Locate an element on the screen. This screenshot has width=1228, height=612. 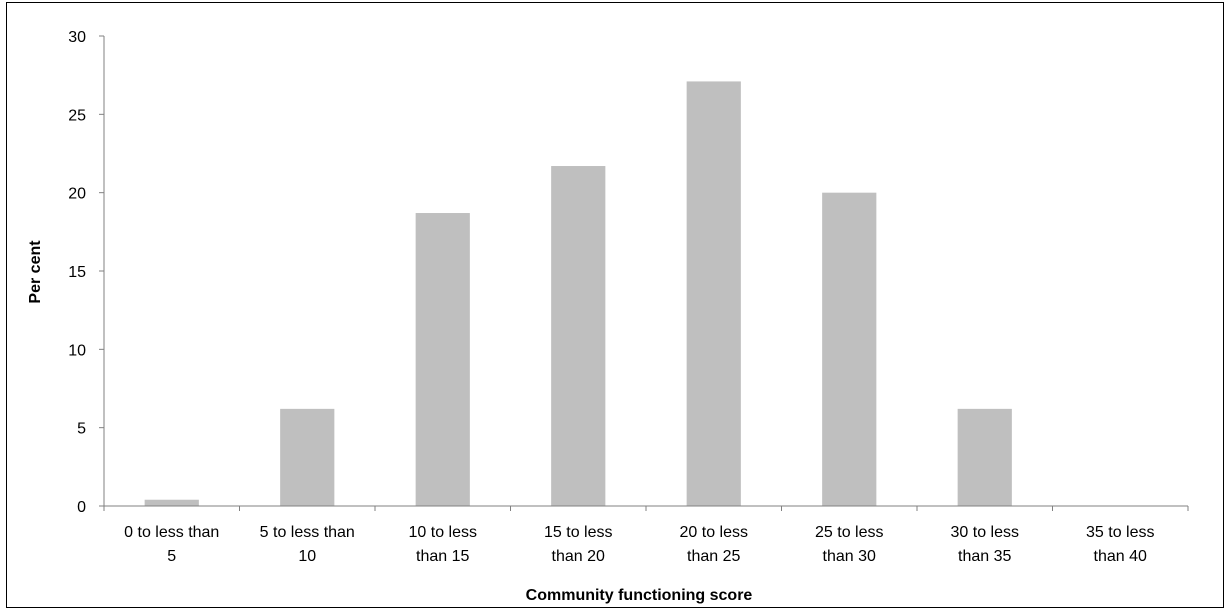
y-tick-label: 25 is located at coordinates (77, 115).